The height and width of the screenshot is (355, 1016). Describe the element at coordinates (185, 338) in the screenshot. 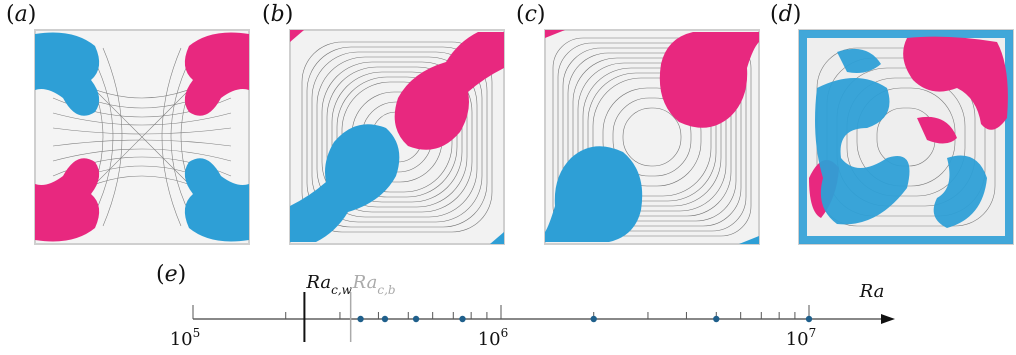

I see `tick-label: 10⁵` at that location.